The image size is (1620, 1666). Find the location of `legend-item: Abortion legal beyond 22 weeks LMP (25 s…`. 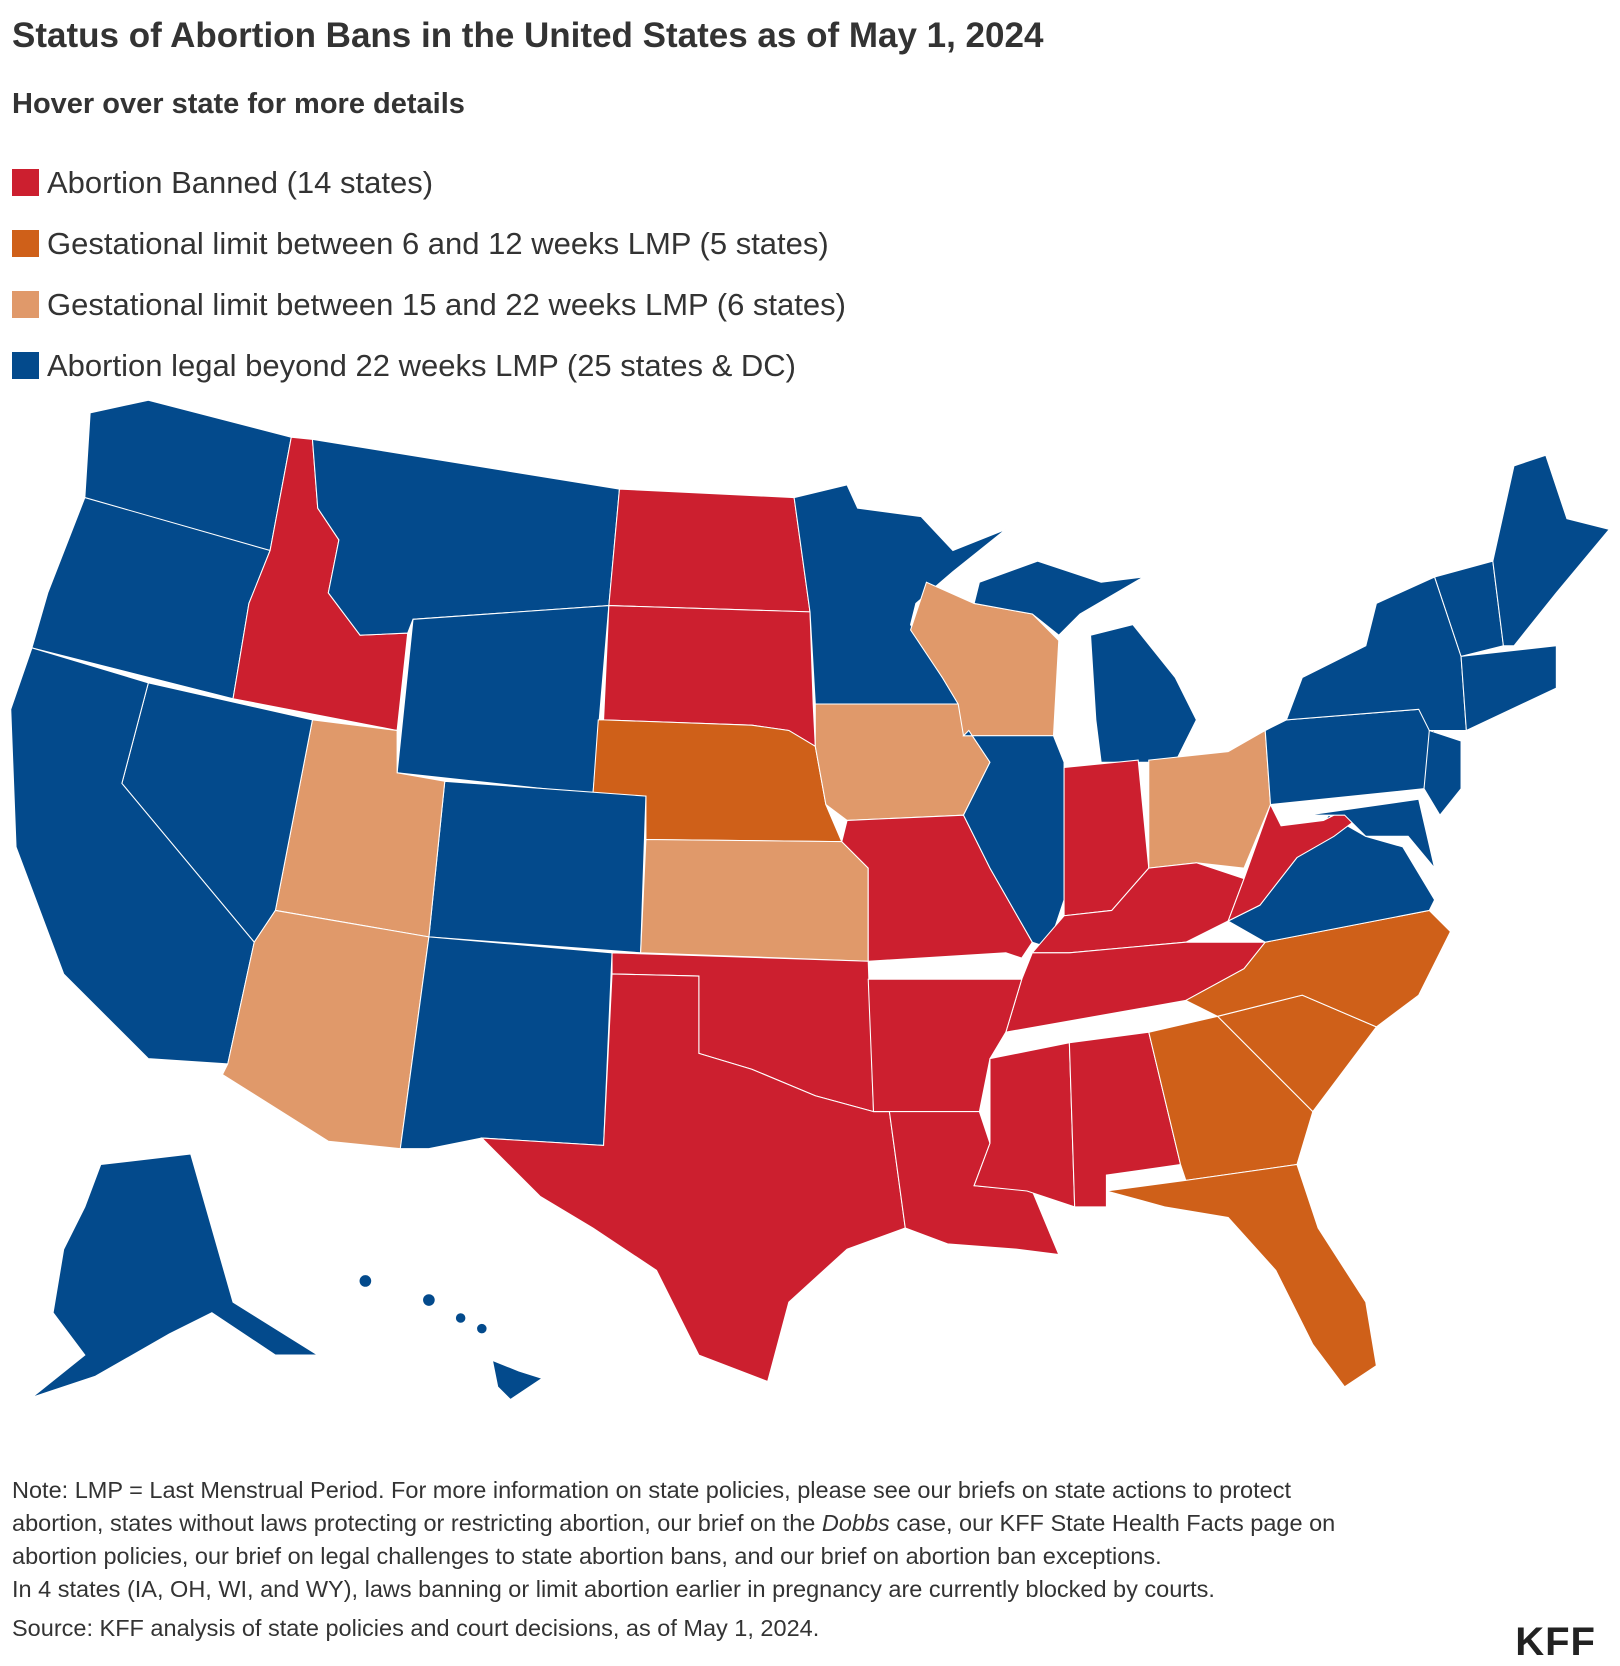

legend-item: Abortion legal beyond 22 weeks LMP (25 s… is located at coordinates (429, 365).